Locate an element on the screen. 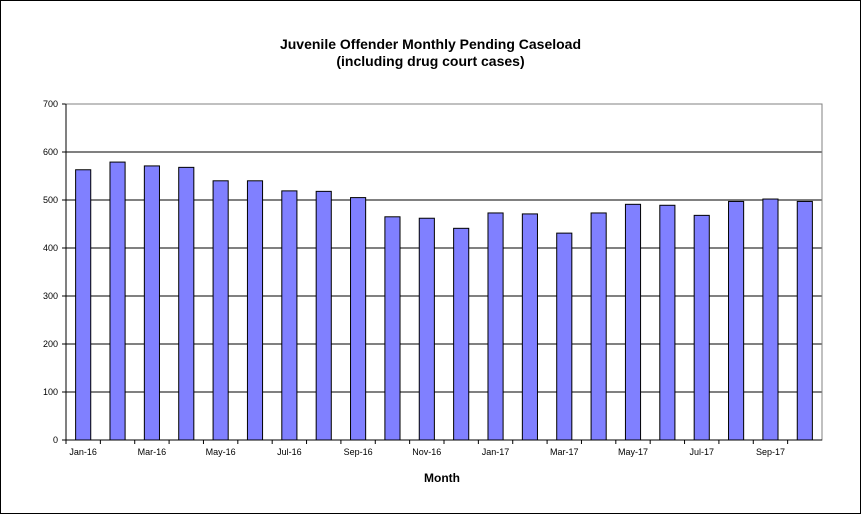 The image size is (861, 514). x-tick-label: May-16 is located at coordinates (221, 452).